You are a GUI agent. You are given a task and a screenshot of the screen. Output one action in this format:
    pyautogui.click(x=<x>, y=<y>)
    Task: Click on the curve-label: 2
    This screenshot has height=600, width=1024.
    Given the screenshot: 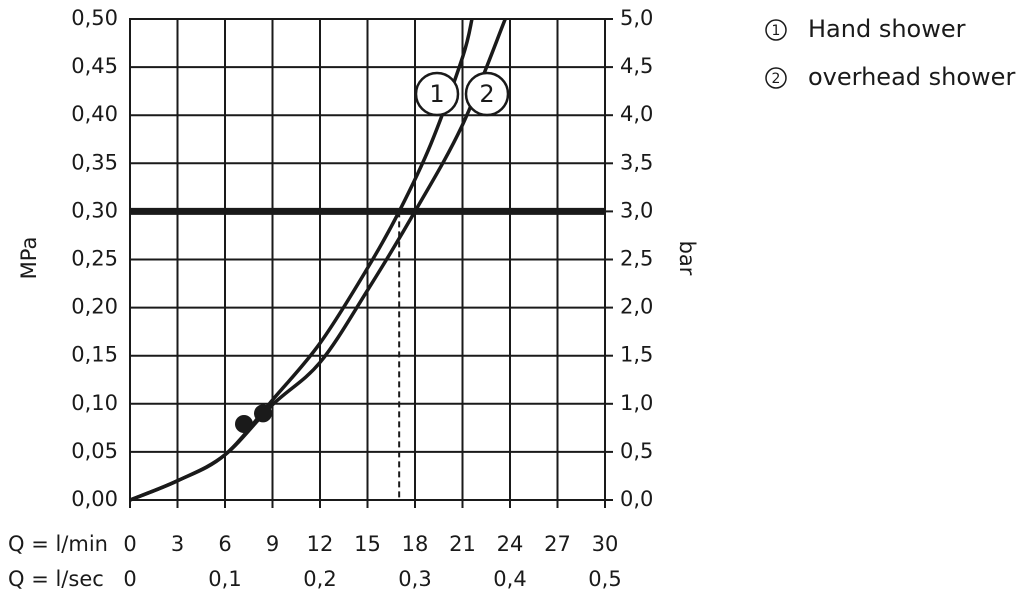 What is the action you would take?
    pyautogui.click(x=486, y=94)
    